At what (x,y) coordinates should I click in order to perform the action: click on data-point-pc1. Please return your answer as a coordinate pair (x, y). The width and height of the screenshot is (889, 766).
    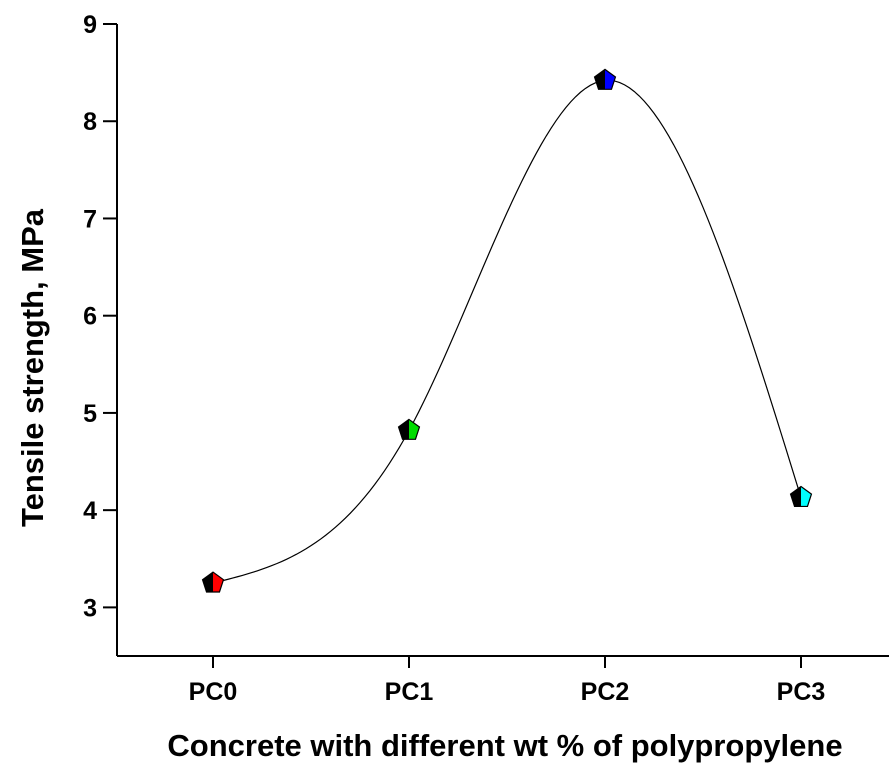
    Looking at the image, I should click on (409, 429).